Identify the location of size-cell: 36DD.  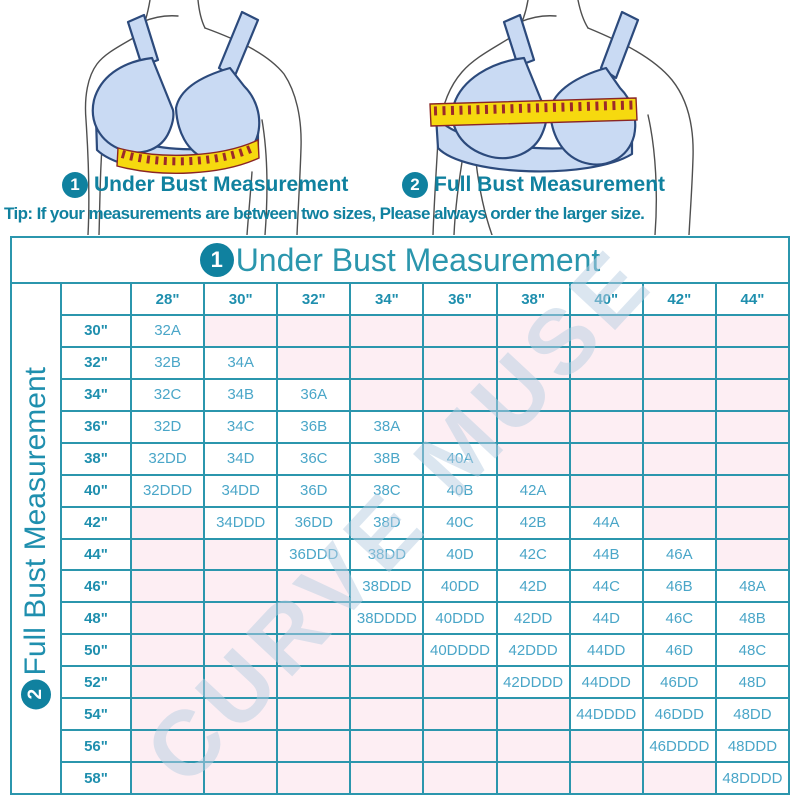
(314, 522).